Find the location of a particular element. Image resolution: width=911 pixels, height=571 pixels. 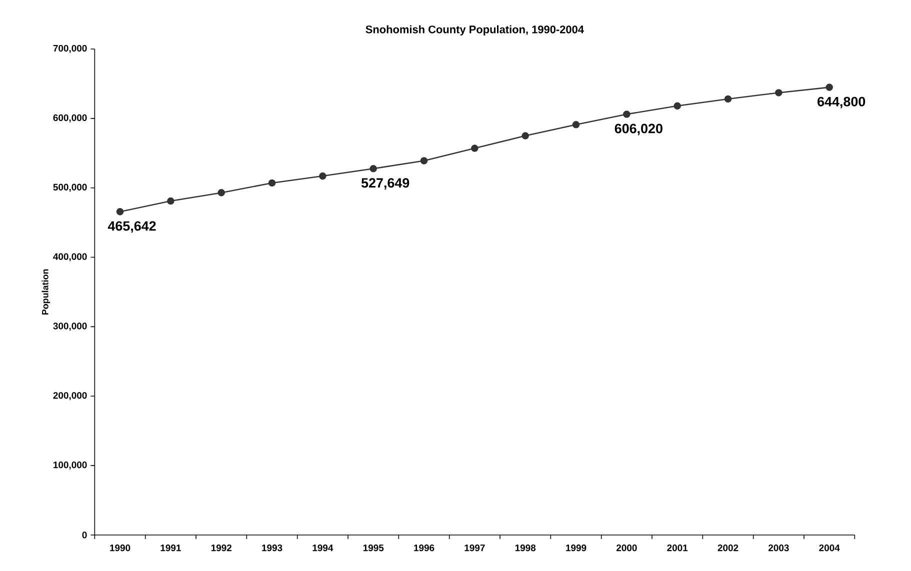

x-tick-label: 1999 is located at coordinates (576, 548).